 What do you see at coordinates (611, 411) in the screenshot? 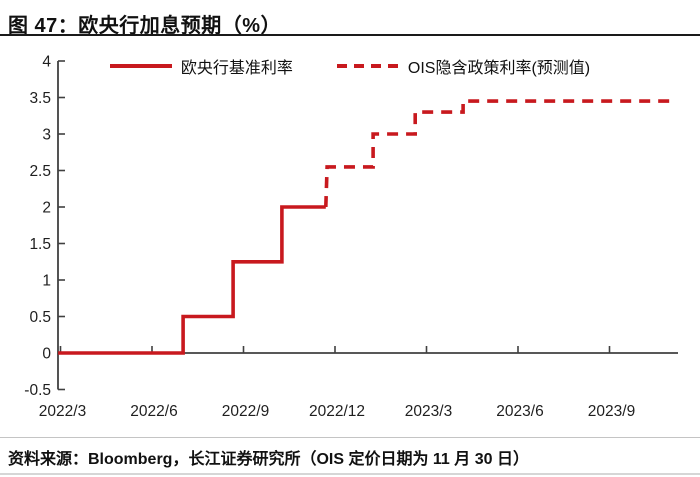
I see `x-tick-label: 2023/9` at bounding box center [611, 411].